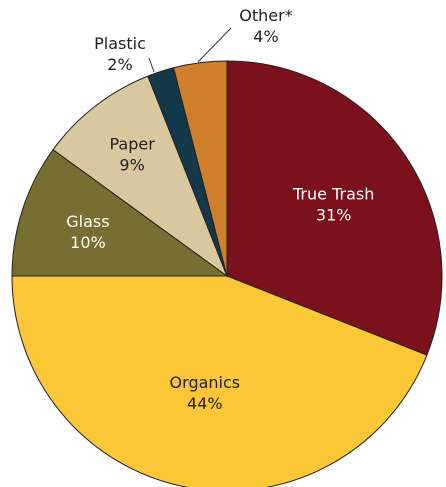  What do you see at coordinates (265, 15) in the screenshot?
I see `slice-label-other: Other*` at bounding box center [265, 15].